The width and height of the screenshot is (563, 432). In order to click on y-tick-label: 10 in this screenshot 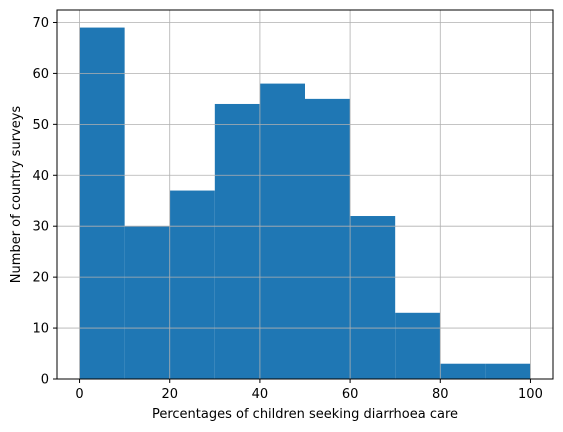, I will do `click(40, 329)`.